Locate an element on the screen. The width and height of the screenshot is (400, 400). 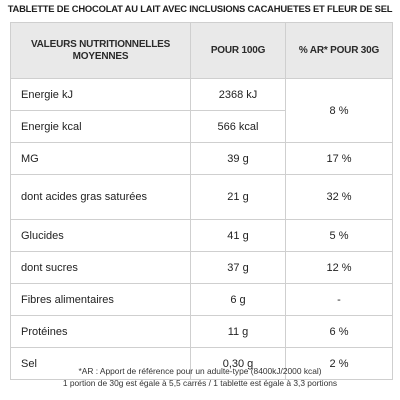
table-row: Fibres alimentaires 6 g - is located at coordinates (201, 299).